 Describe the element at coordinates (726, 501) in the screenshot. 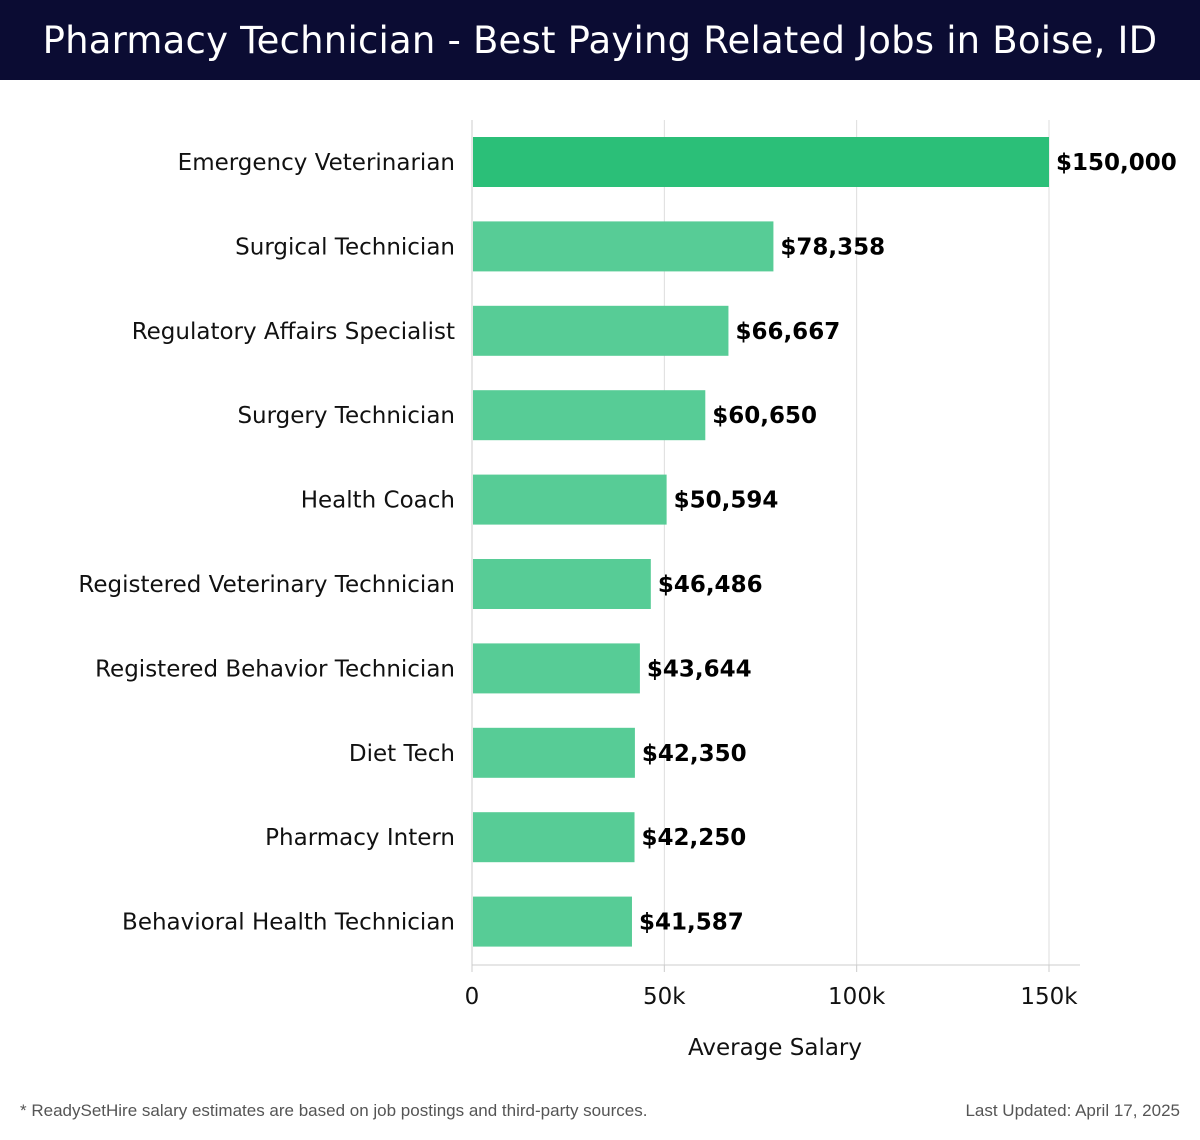

I see `value-label: $50,594` at that location.